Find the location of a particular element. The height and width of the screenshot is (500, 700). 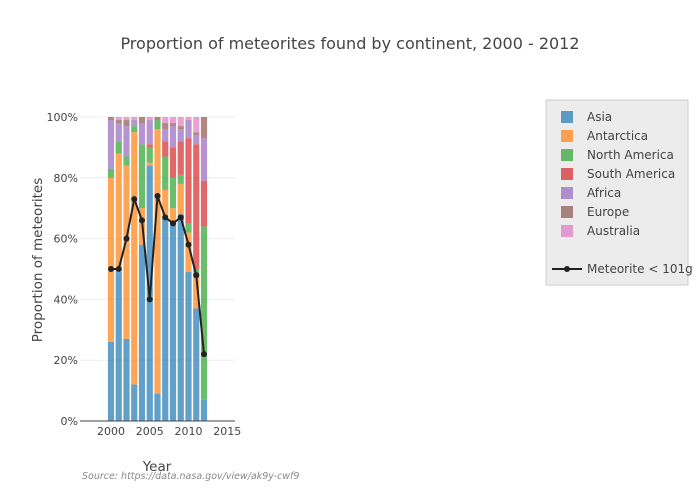

y-tick-label: 0% is located at coordinates (69, 421).